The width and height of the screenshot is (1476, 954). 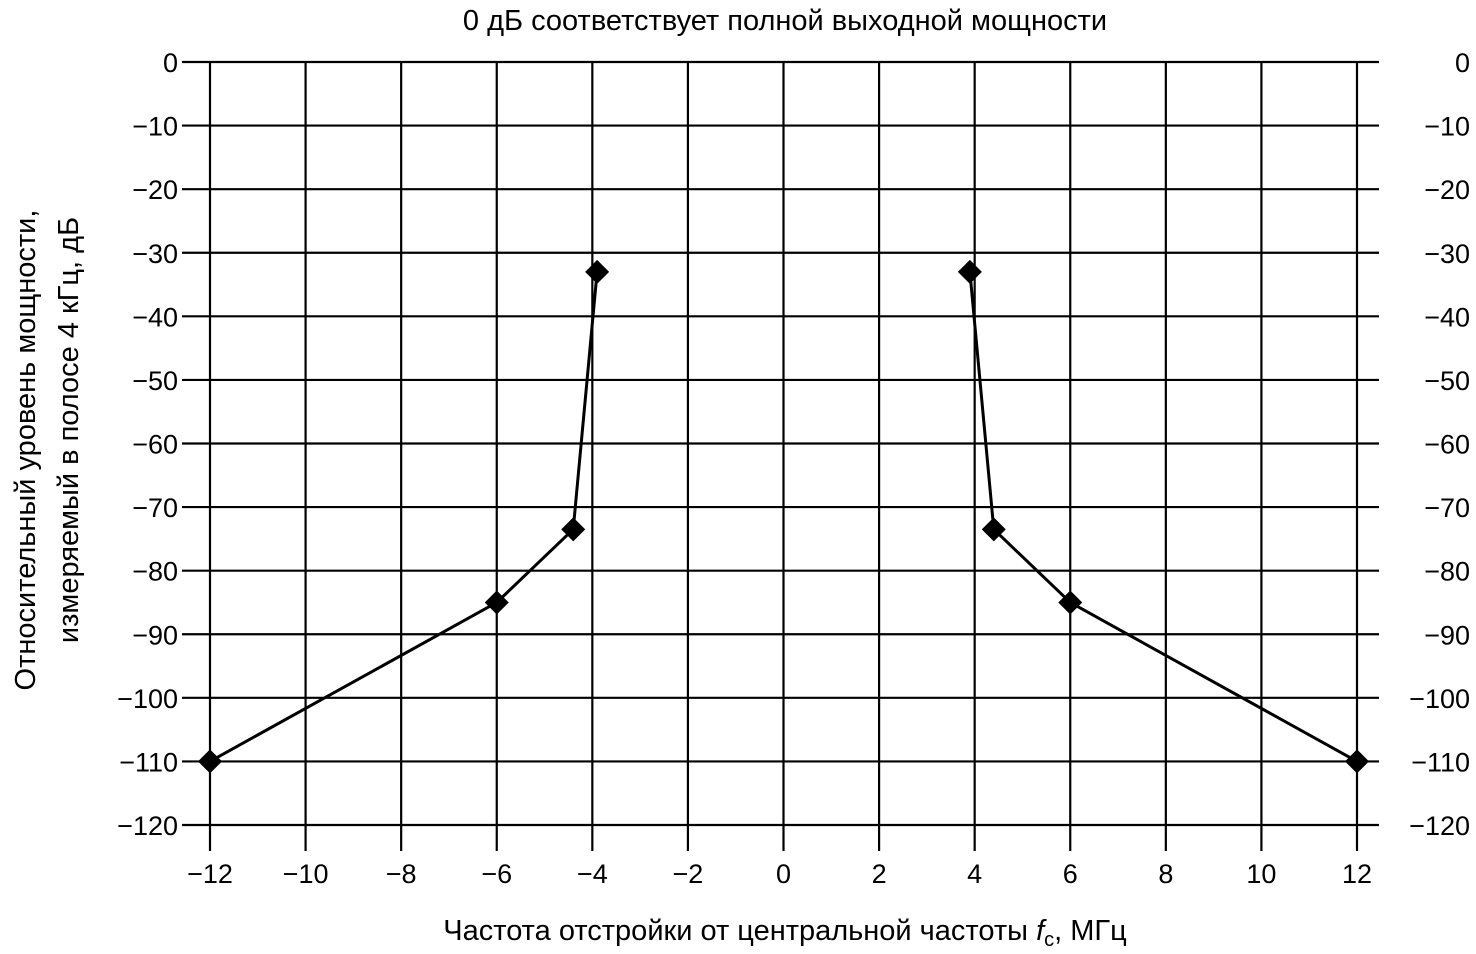 I want to click on y-tick-label-right: −50, so click(x=1447, y=381).